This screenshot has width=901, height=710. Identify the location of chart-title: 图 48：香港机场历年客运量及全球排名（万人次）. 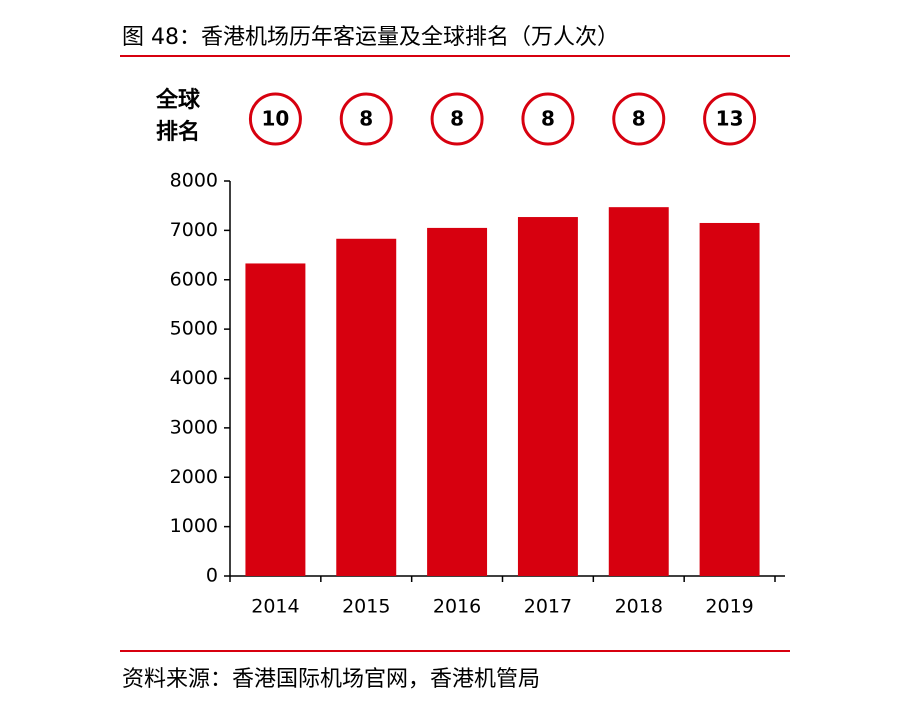
(370, 37).